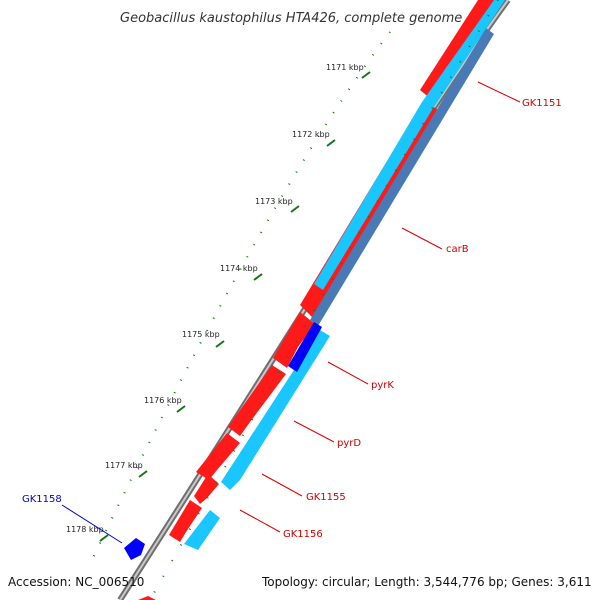  Describe the element at coordinates (134, 549) in the screenshot. I see `gene-gk1158-dark-blue` at that location.